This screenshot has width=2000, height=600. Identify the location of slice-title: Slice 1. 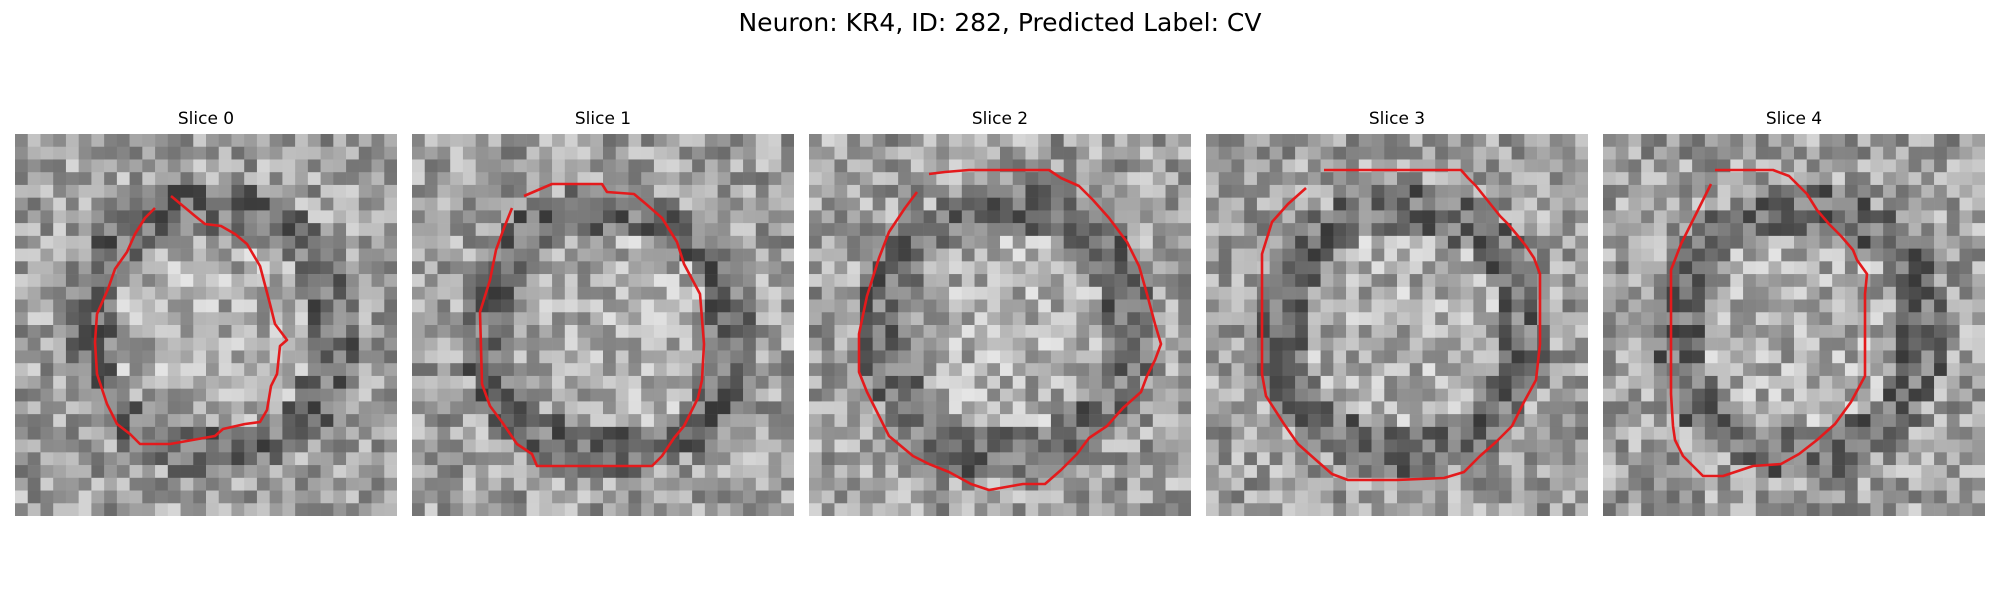
(603, 119).